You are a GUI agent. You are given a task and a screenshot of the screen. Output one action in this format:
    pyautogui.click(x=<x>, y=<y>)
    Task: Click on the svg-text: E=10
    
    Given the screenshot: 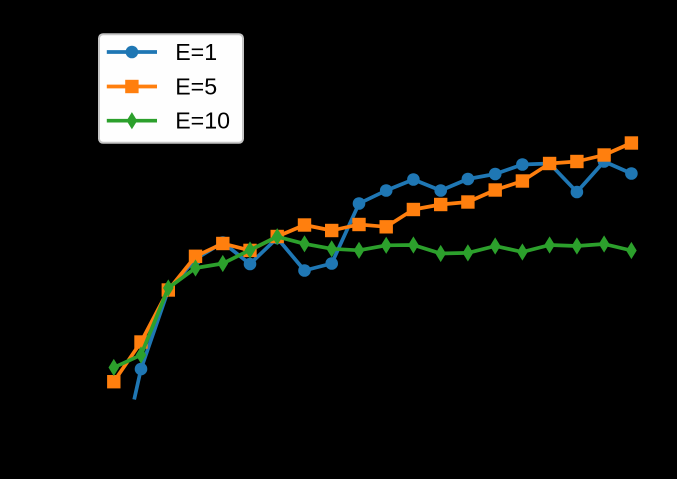 What is the action you would take?
    pyautogui.click(x=202, y=121)
    